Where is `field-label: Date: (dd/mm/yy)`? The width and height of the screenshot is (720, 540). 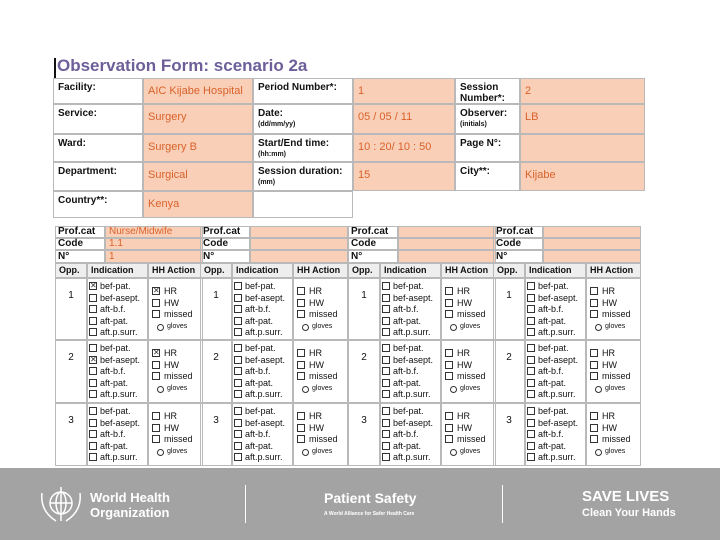
field-label: Date: (dd/mm/yy) is located at coordinates (303, 119).